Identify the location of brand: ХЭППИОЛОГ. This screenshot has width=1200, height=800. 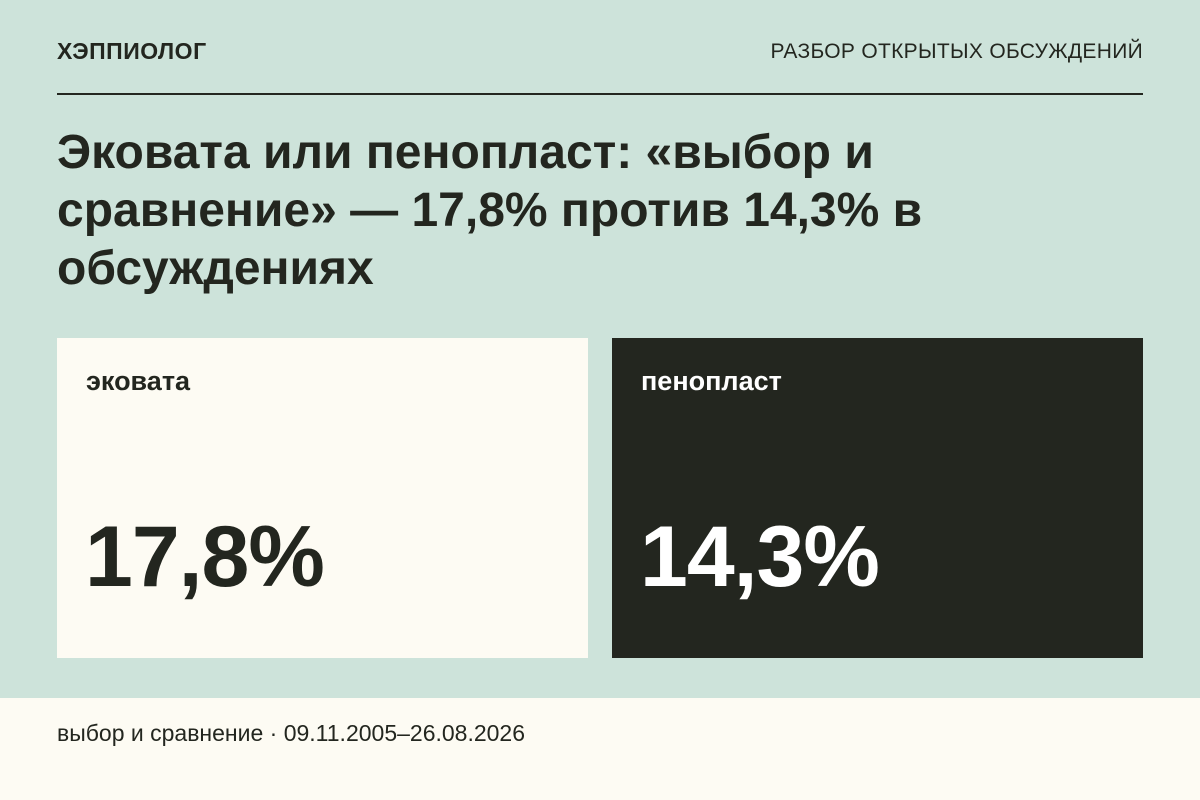
(132, 51).